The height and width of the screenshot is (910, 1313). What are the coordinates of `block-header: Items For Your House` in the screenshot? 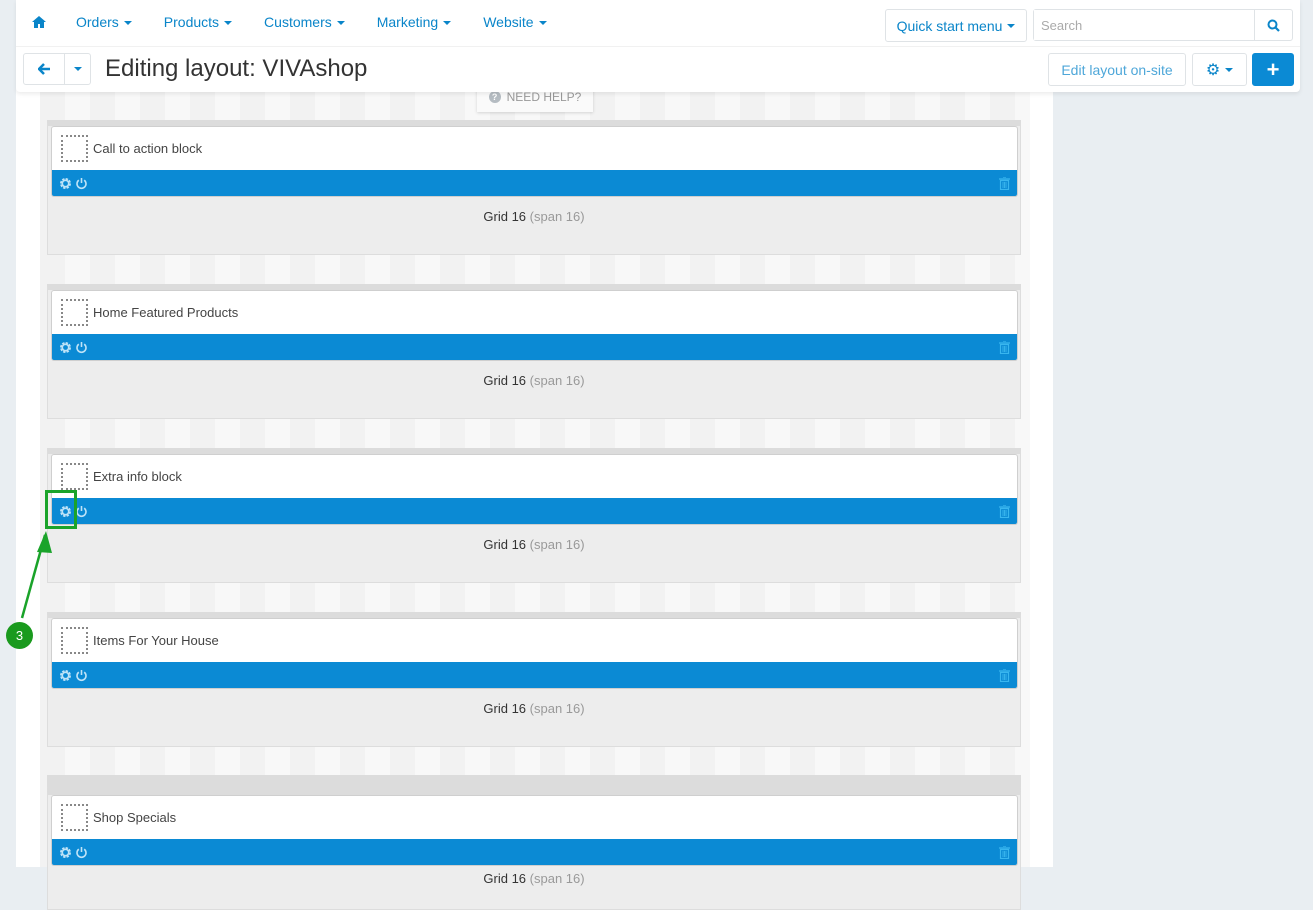 It's located at (534, 640).